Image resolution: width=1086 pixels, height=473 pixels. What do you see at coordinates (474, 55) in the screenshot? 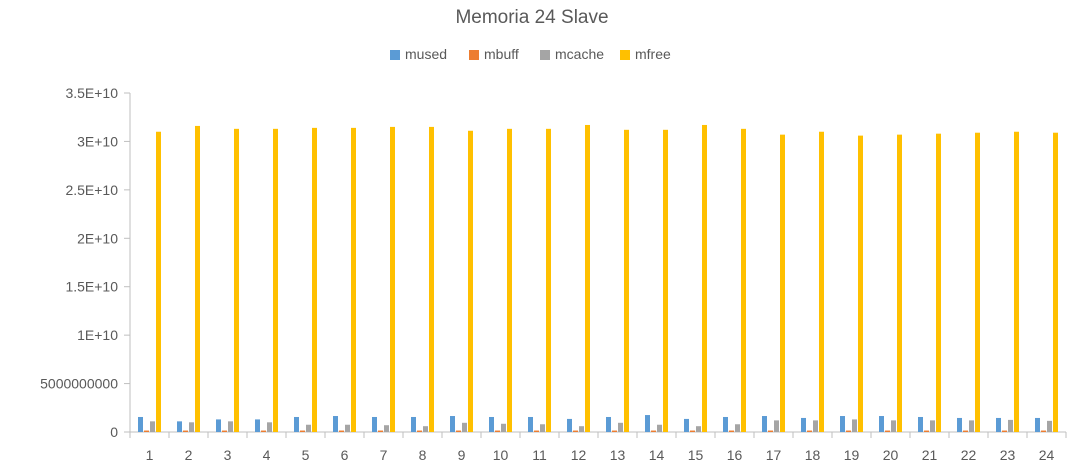
I see `legend-swatch-mbuff` at bounding box center [474, 55].